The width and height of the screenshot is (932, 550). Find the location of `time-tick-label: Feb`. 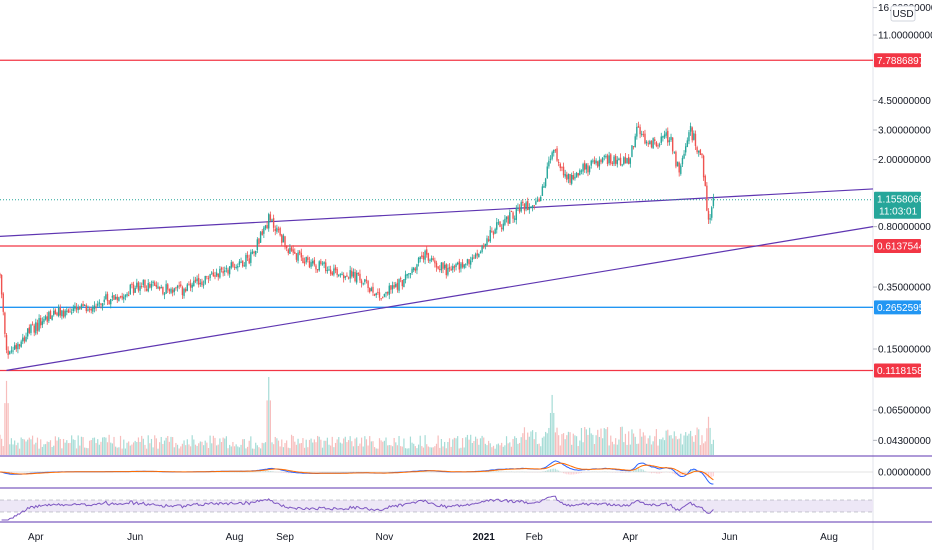

time-tick-label: Feb is located at coordinates (535, 537).